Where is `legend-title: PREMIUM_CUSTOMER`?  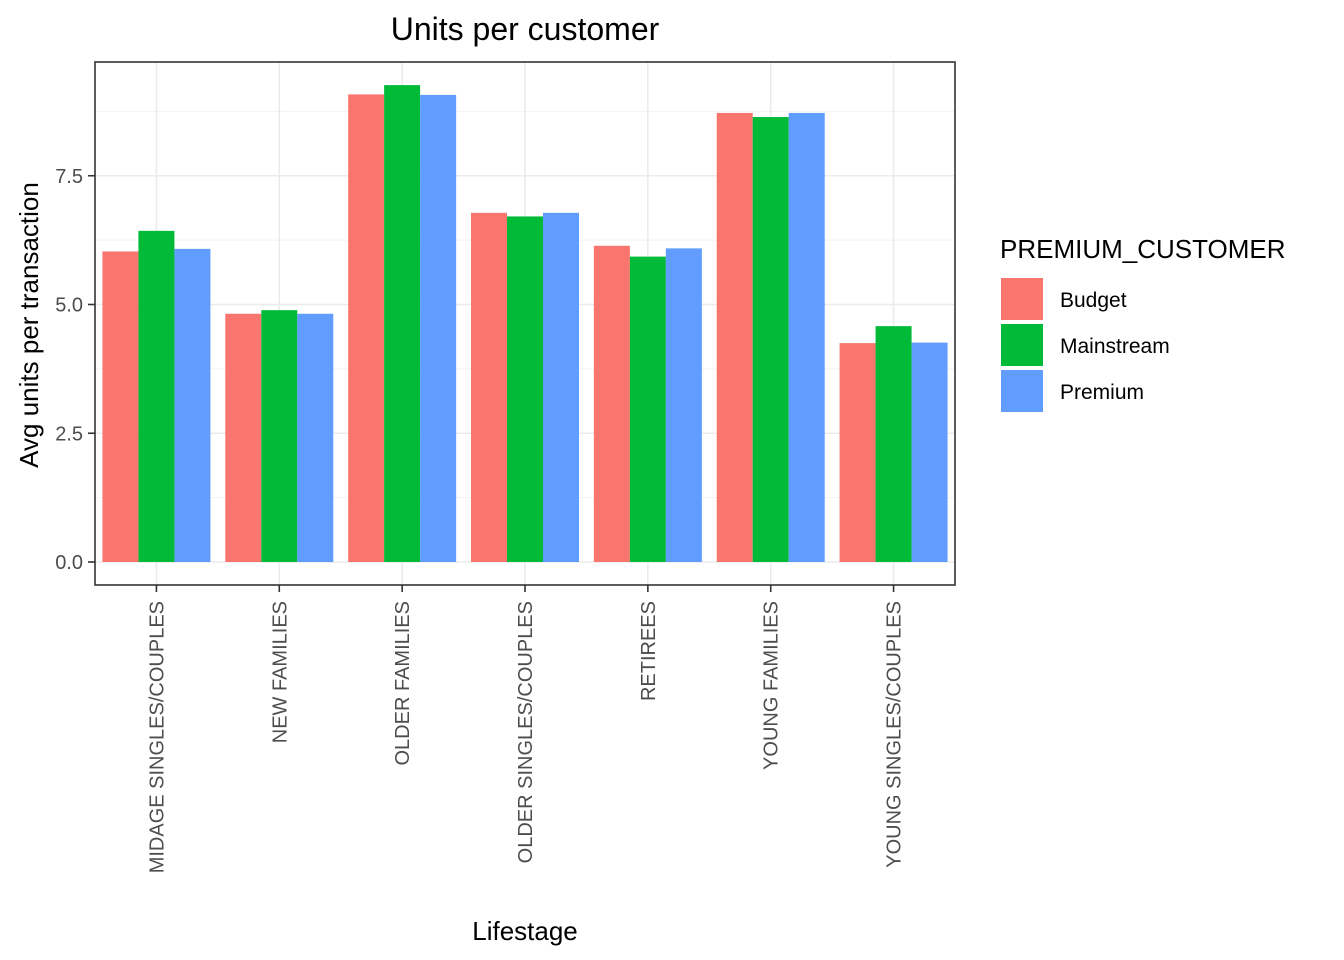 legend-title: PREMIUM_CUSTOMER is located at coordinates (1143, 249).